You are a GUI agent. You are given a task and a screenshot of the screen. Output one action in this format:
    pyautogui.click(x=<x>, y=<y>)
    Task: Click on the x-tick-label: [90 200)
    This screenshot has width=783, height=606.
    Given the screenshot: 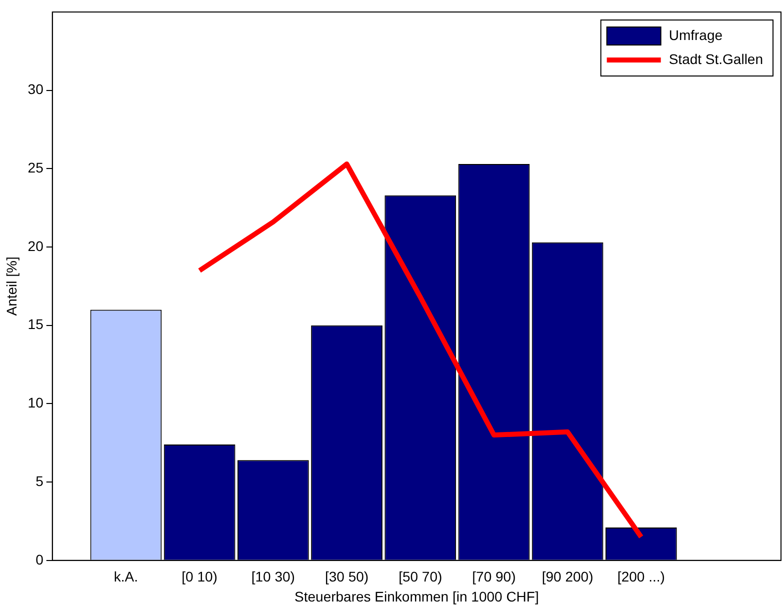 What is the action you would take?
    pyautogui.click(x=568, y=576)
    